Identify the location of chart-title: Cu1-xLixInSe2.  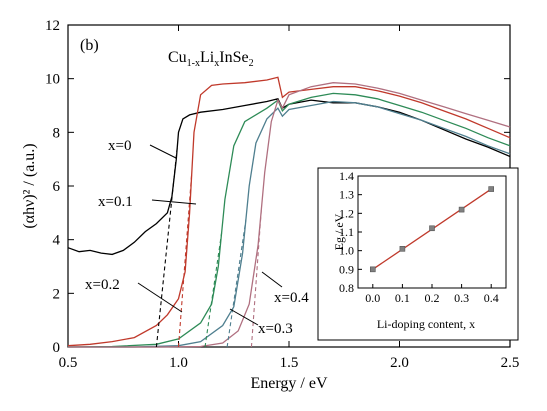
(211, 59).